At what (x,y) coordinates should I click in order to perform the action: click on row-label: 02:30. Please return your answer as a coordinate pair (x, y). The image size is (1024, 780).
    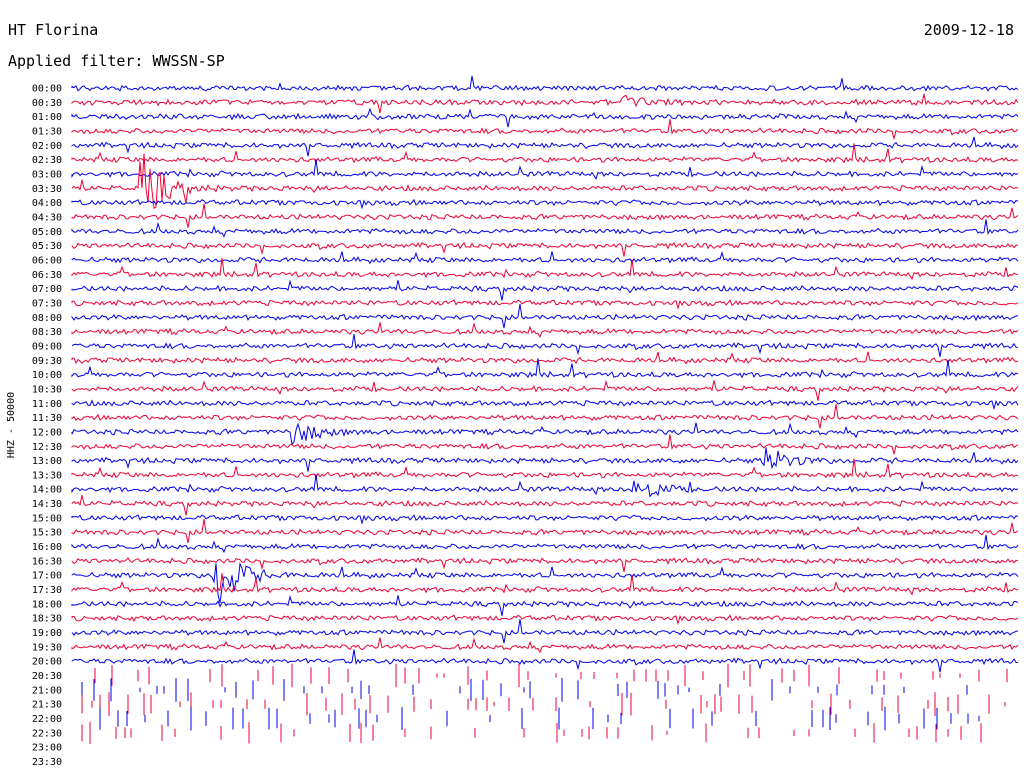
    Looking at the image, I should click on (47, 160).